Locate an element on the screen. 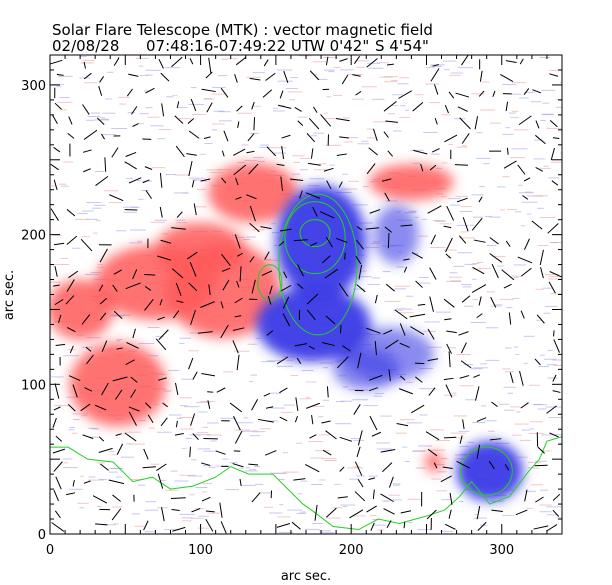 The width and height of the screenshot is (612, 585). x-tick-label: 100 is located at coordinates (200, 550).